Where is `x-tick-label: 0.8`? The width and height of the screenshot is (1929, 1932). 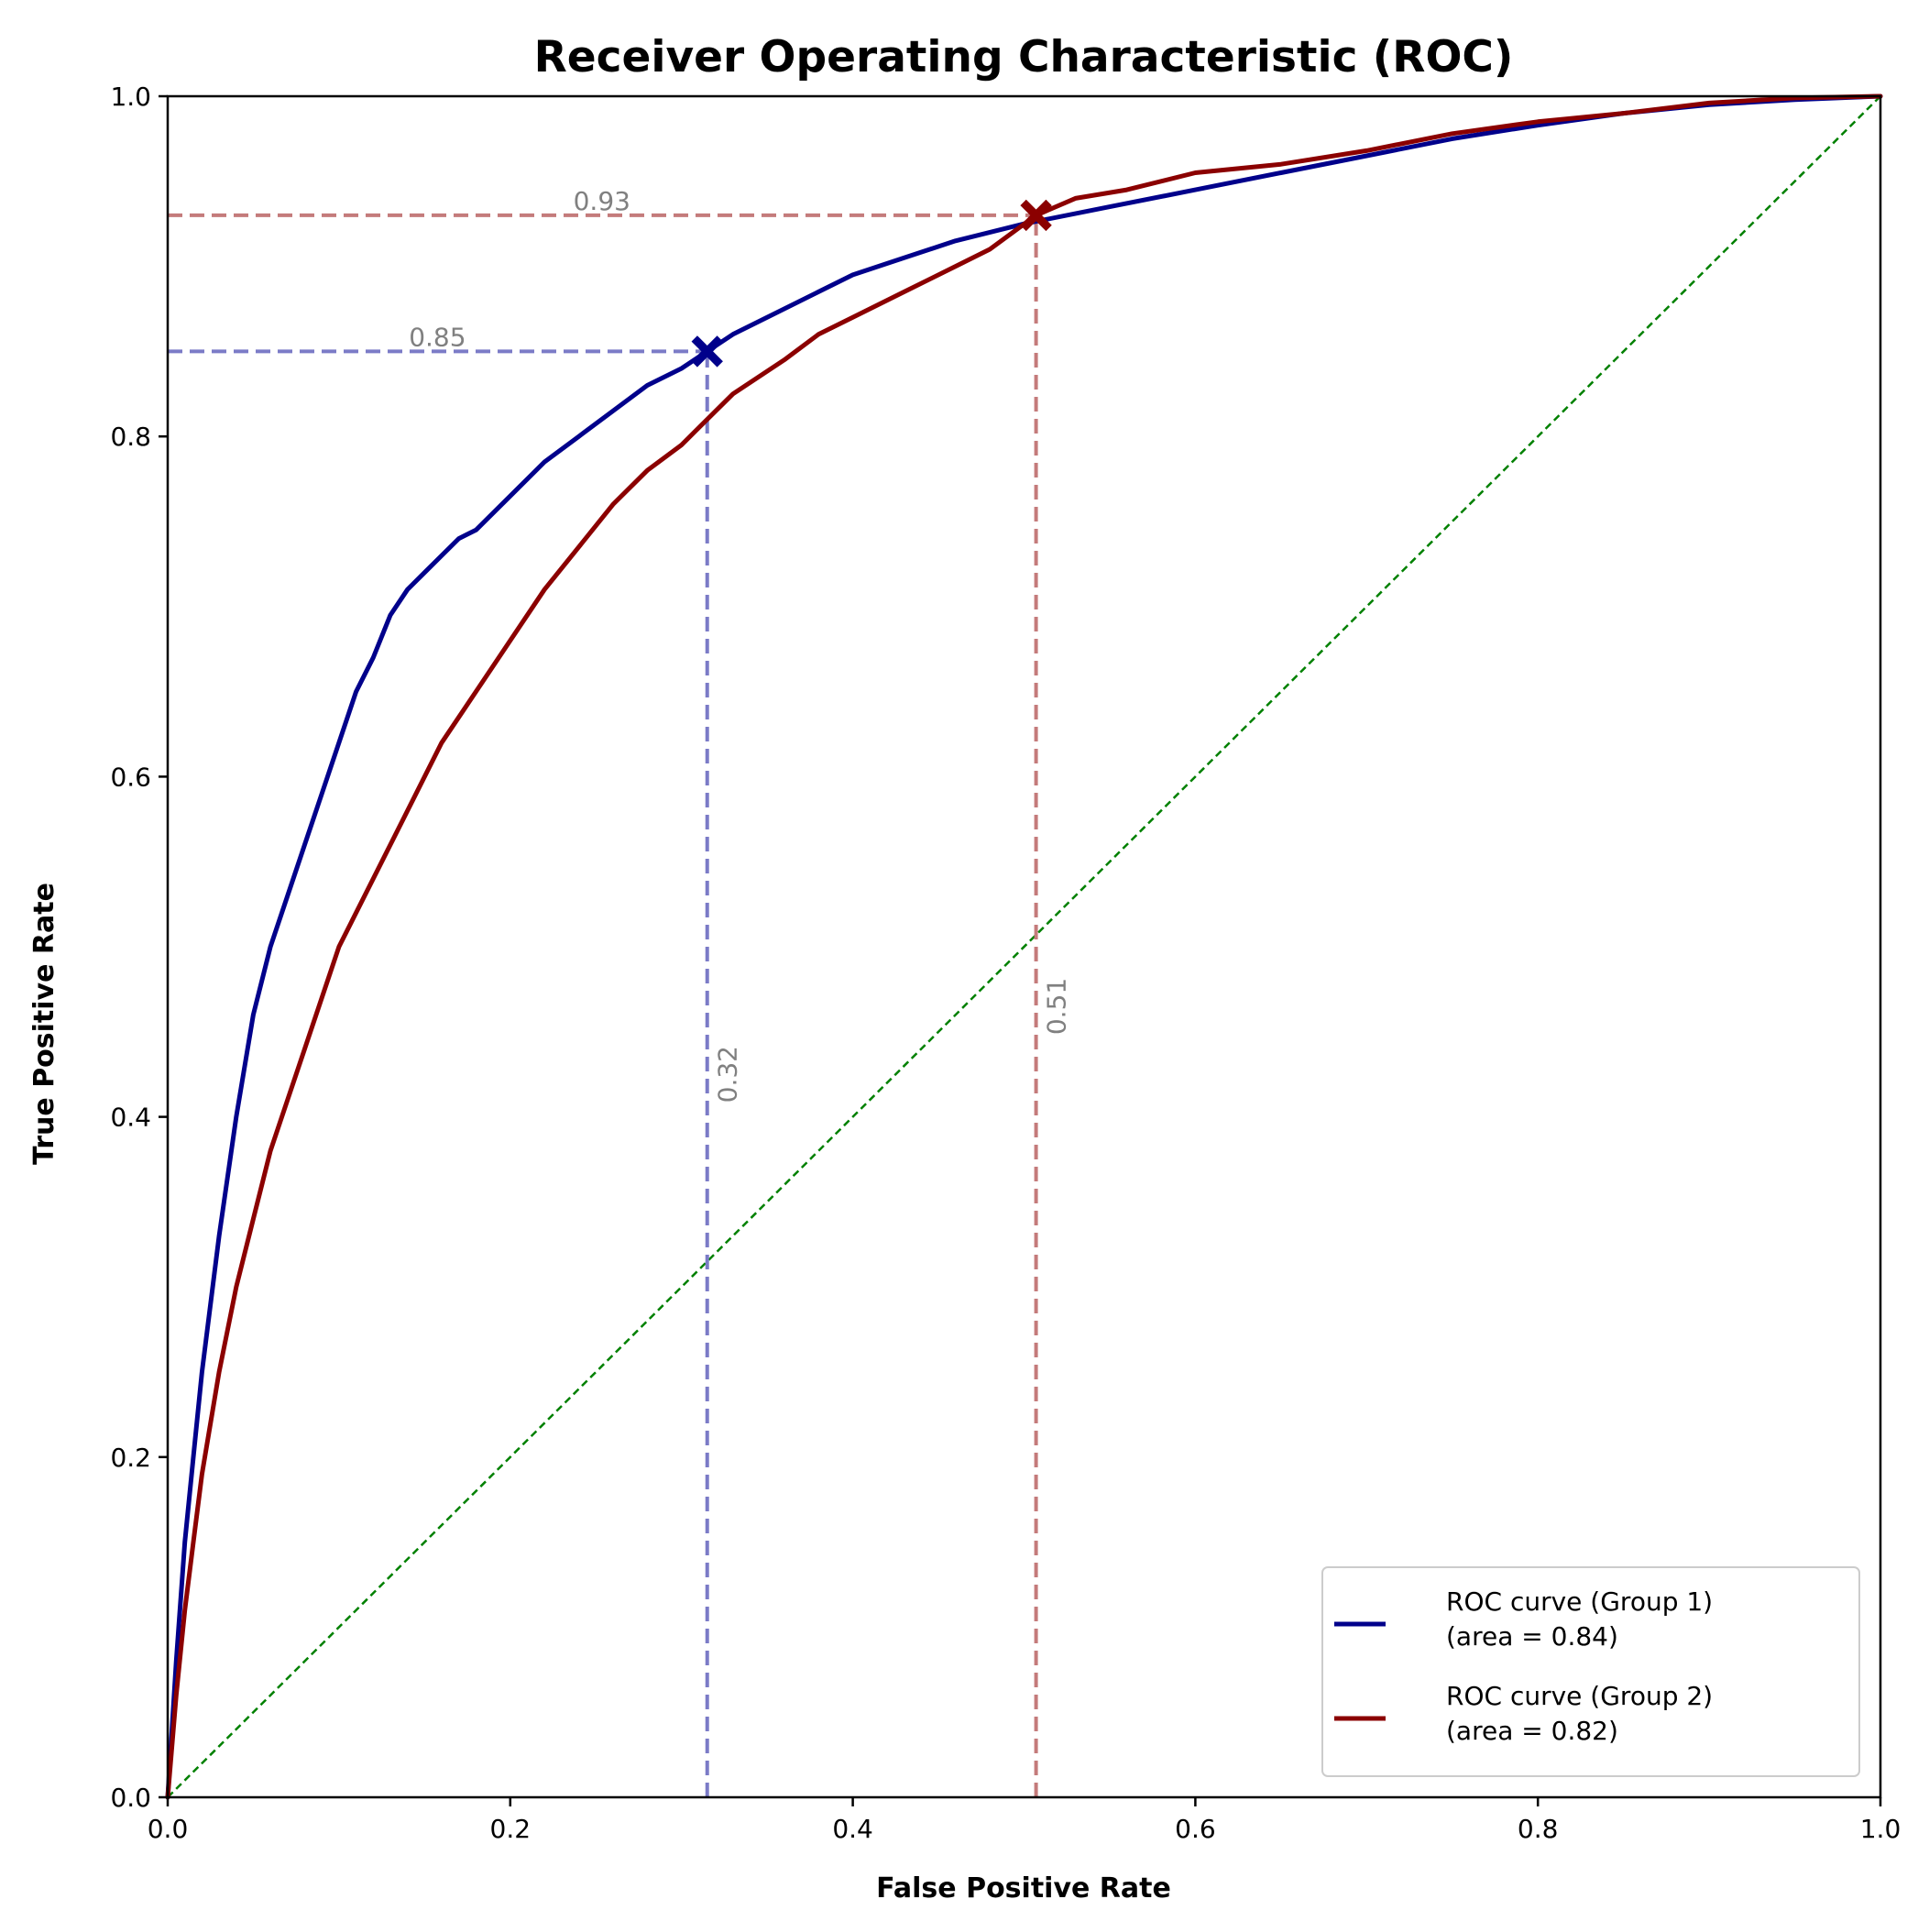
x-tick-label: 0.8 is located at coordinates (1538, 1829).